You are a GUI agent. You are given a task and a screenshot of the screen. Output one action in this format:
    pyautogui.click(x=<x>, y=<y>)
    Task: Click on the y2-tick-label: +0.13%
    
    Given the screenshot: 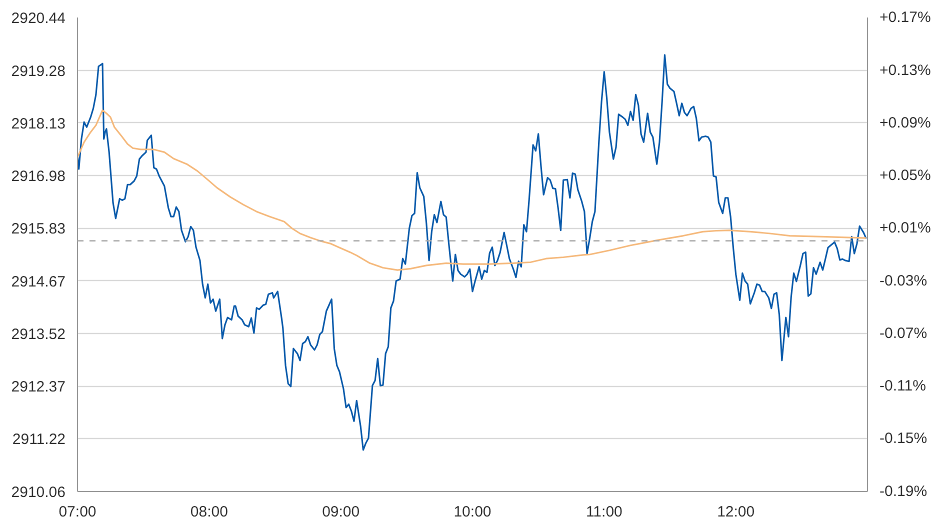 What is the action you would take?
    pyautogui.click(x=905, y=70)
    